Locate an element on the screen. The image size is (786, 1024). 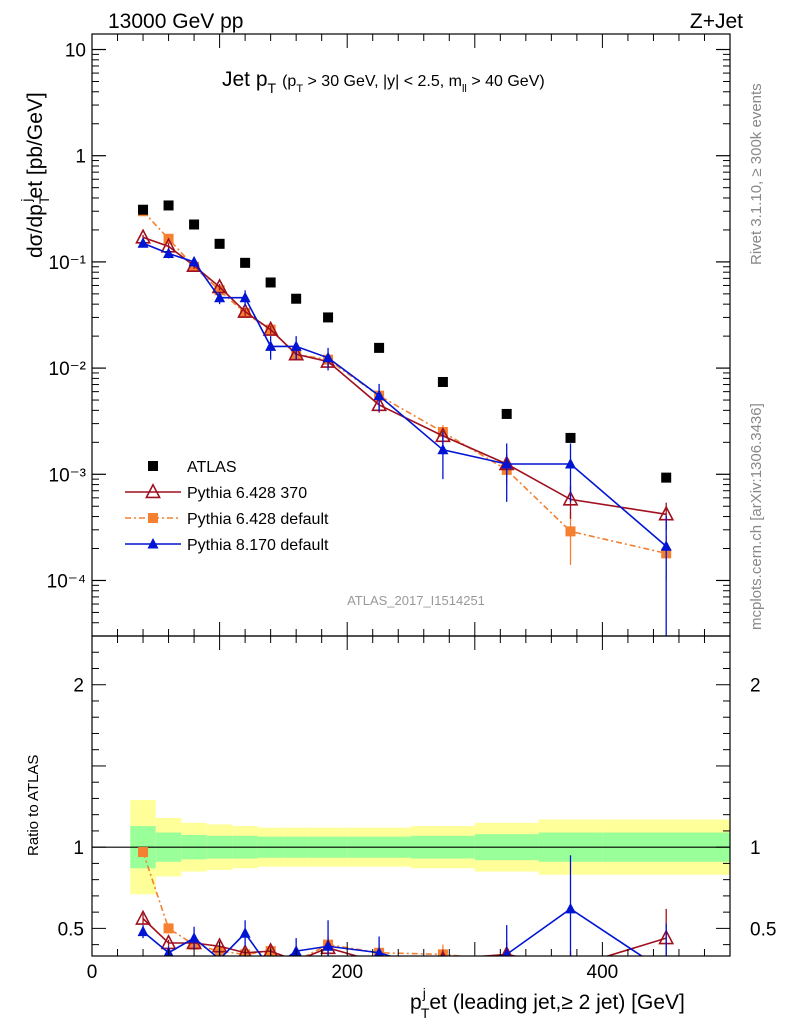
plot-title-sub: T is located at coordinates (272, 88).